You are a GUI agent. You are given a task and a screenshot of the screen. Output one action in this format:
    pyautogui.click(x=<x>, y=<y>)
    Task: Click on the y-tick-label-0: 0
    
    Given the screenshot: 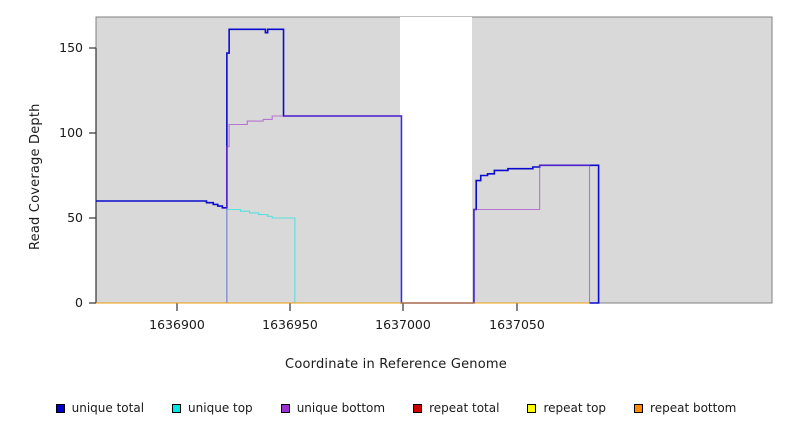 What is the action you would take?
    pyautogui.click(x=79, y=302)
    